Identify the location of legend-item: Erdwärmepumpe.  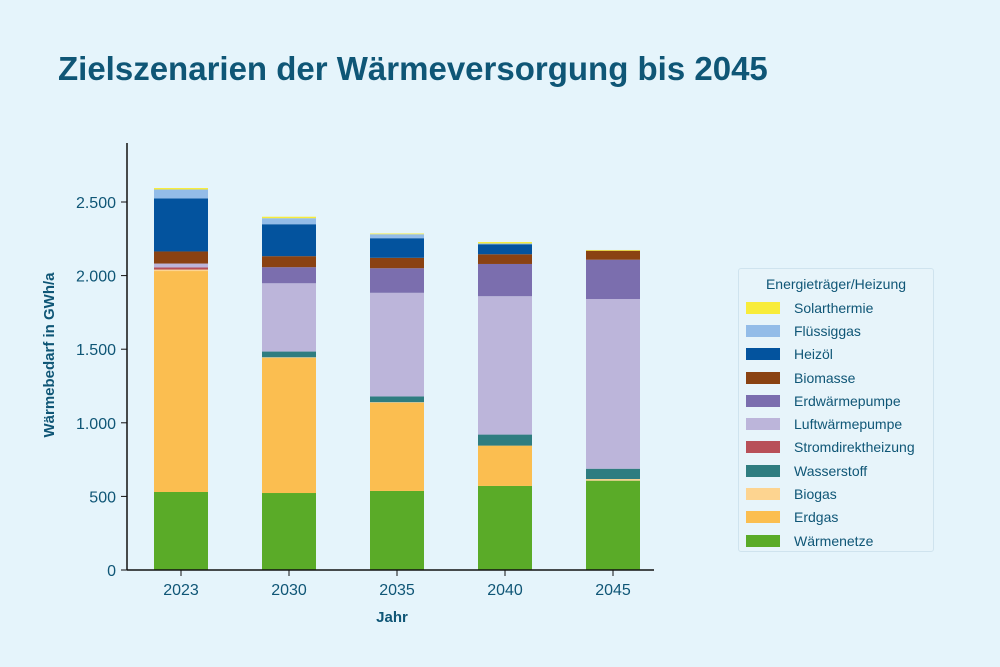
(836, 400).